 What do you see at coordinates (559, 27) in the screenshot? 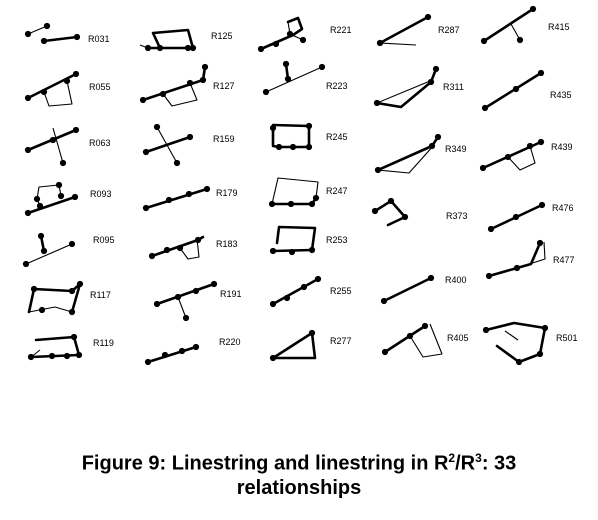
I see `relationship-label: R415` at bounding box center [559, 27].